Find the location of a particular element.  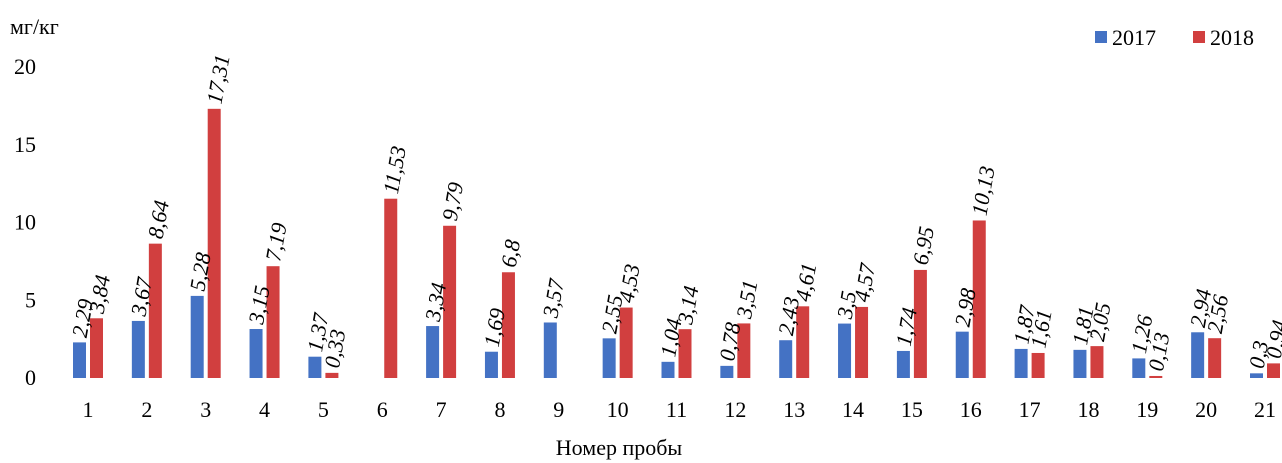

y-tick-label: 10 is located at coordinates (25, 222).